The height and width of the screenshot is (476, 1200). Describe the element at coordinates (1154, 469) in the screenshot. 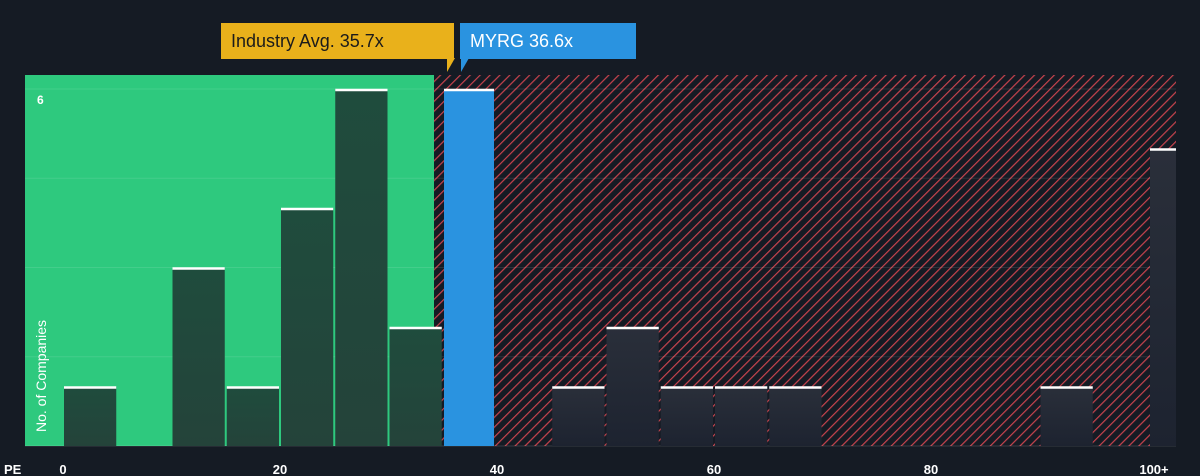

I see `x-tick-label: 100+` at that location.